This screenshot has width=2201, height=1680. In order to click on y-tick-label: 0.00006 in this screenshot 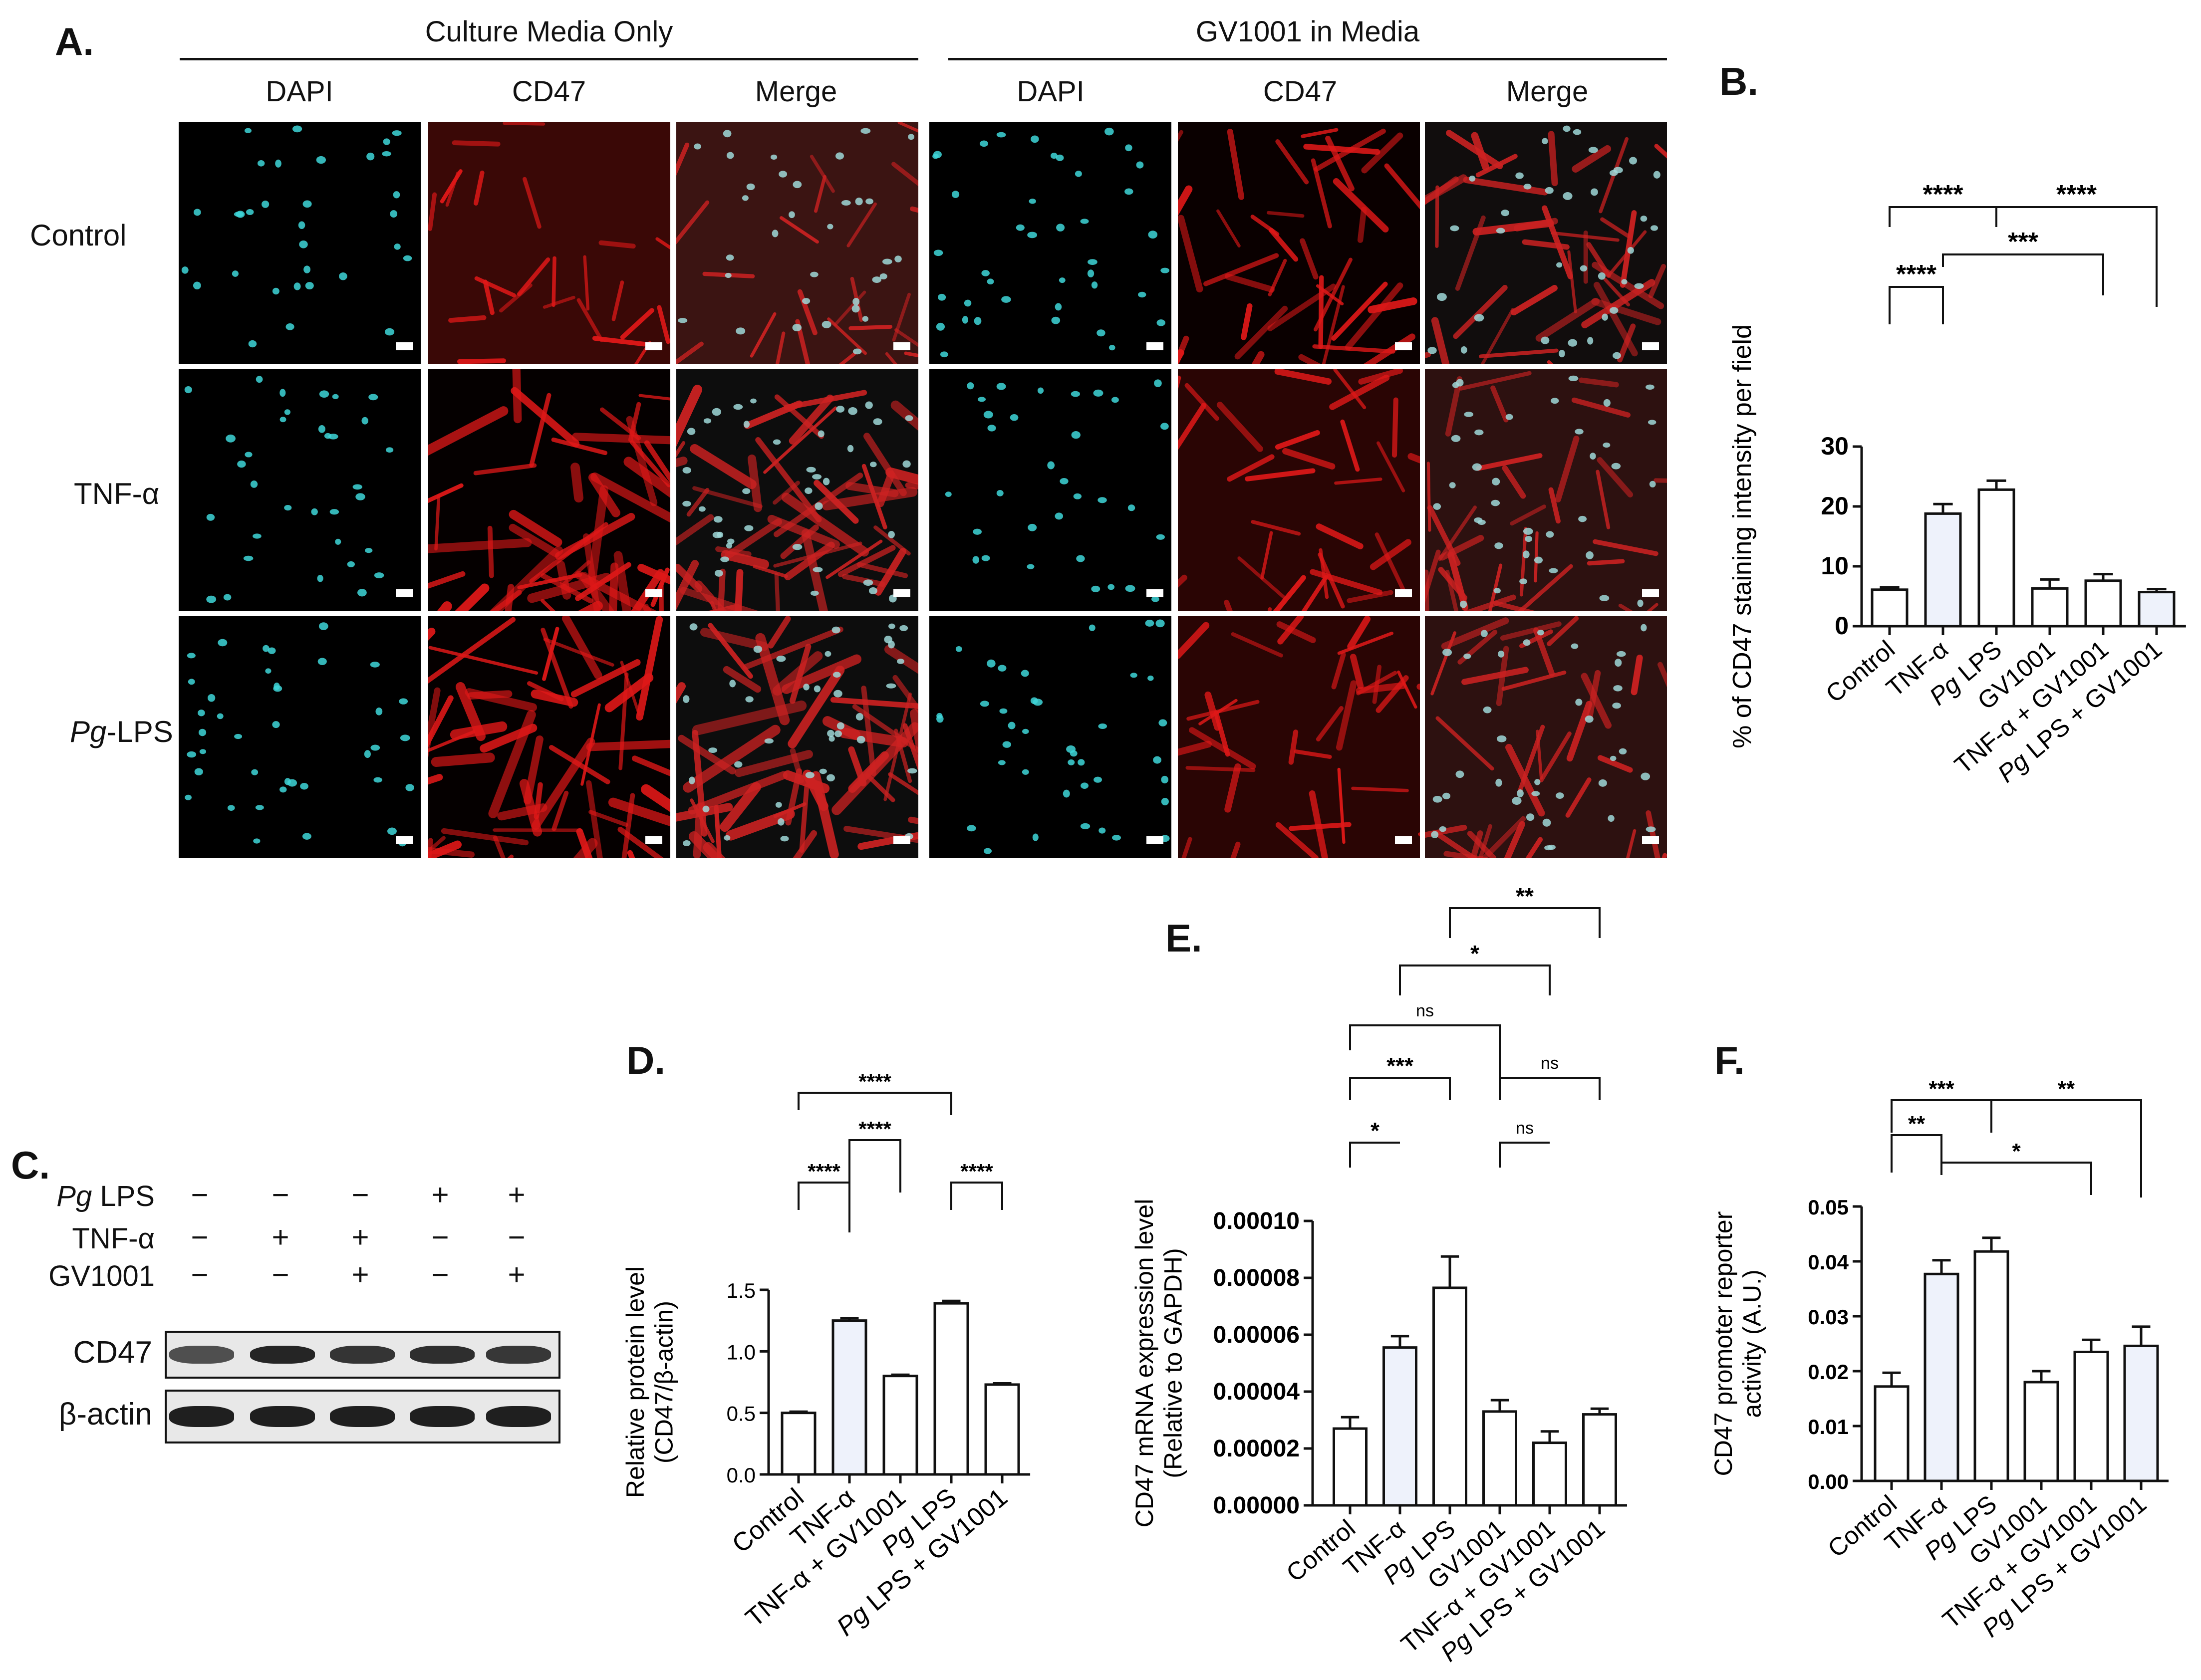, I will do `click(1256, 1335)`.